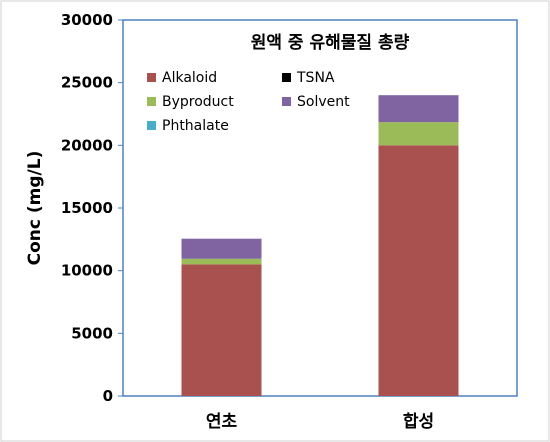 Image resolution: width=550 pixels, height=442 pixels. I want to click on legend-label-byproduct: Byproduct, so click(198, 102).